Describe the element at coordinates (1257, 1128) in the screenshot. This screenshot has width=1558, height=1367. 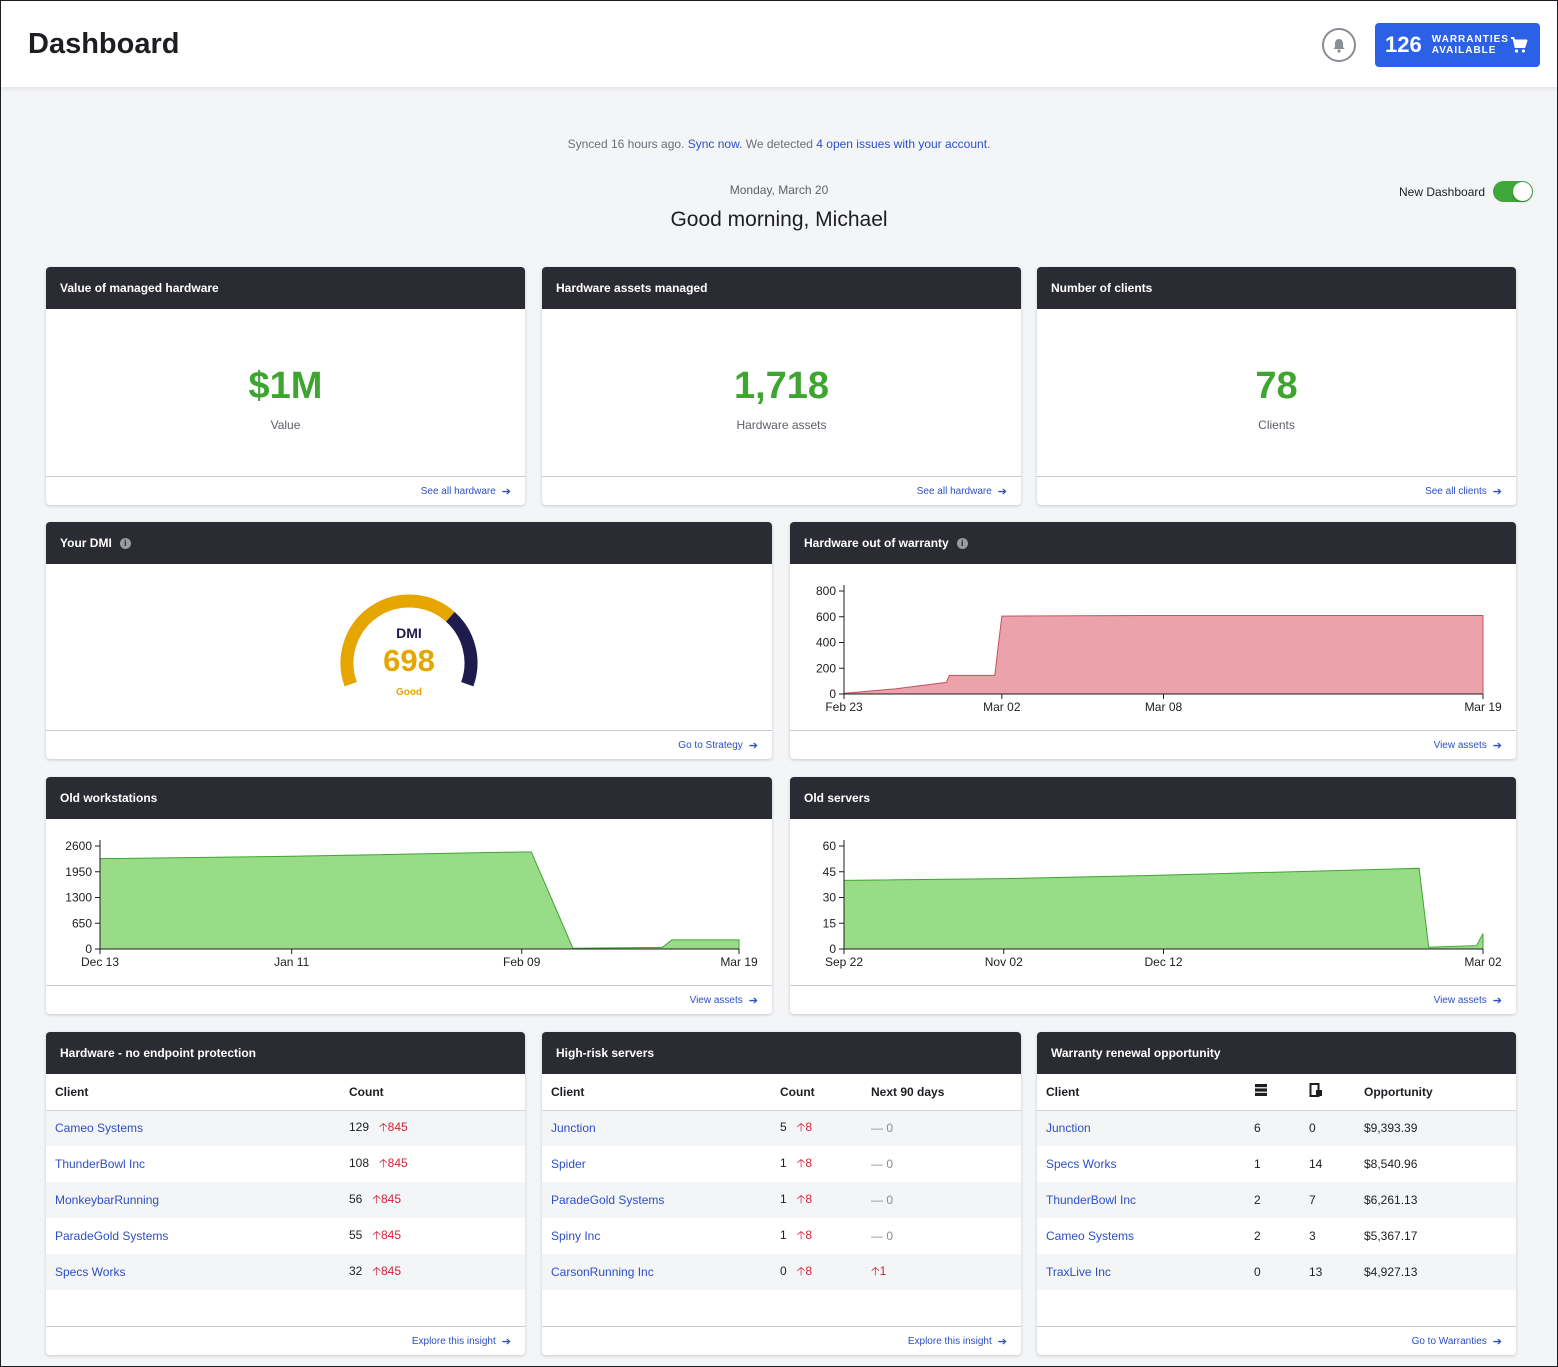
I see `servers-count: 6` at that location.